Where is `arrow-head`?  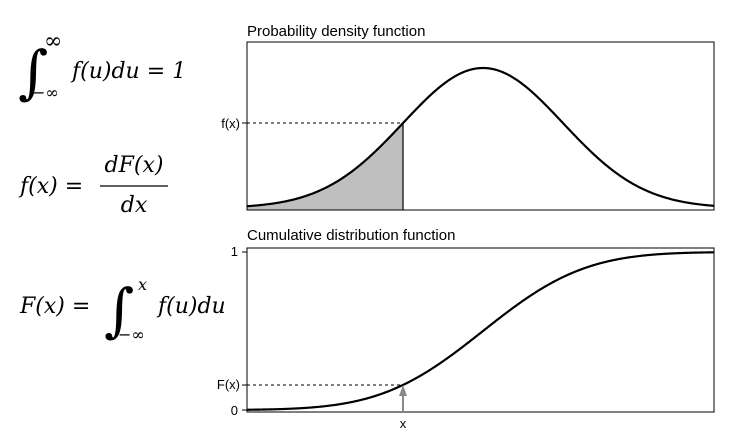 arrow-head is located at coordinates (403, 390).